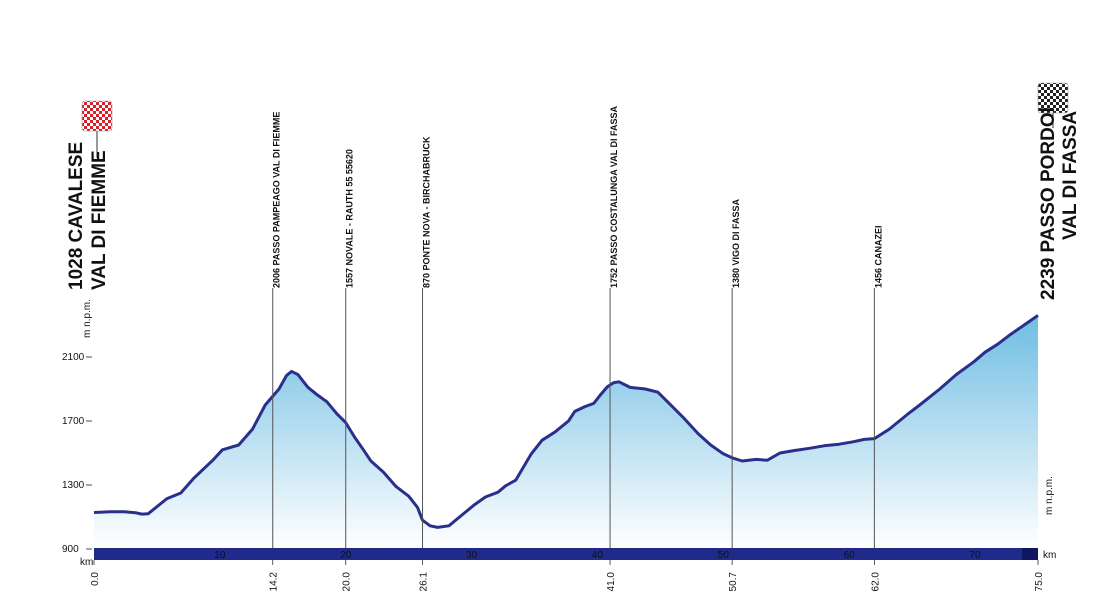 This screenshot has width=1098, height=612. I want to click on km-bar-label: km, so click(1049, 555).